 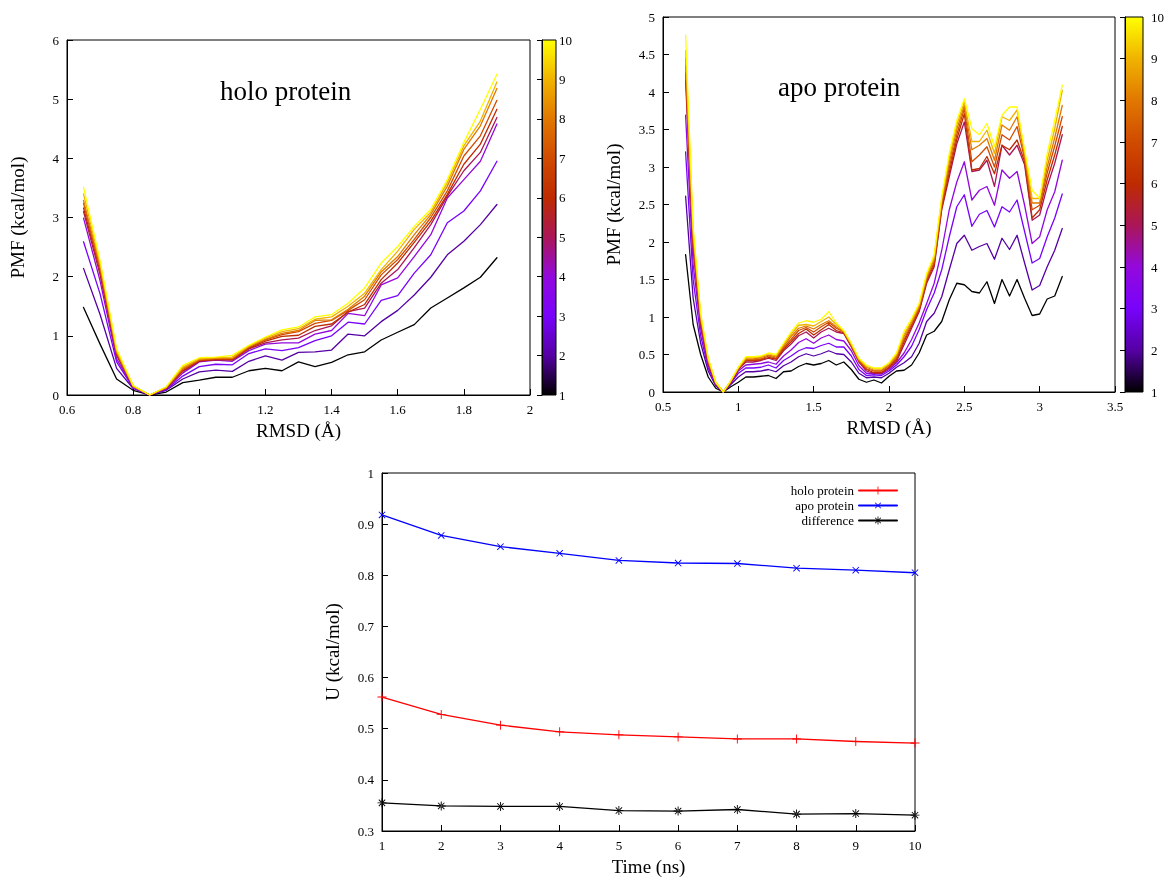 I want to click on legend-label: holo protein, so click(x=822, y=490).